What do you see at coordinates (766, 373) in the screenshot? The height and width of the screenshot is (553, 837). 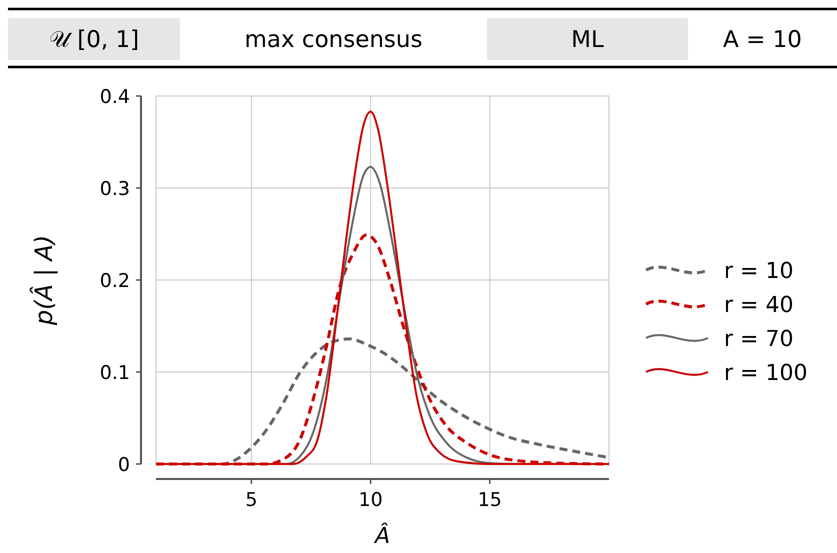 I see `legend-label: r = 100` at bounding box center [766, 373].